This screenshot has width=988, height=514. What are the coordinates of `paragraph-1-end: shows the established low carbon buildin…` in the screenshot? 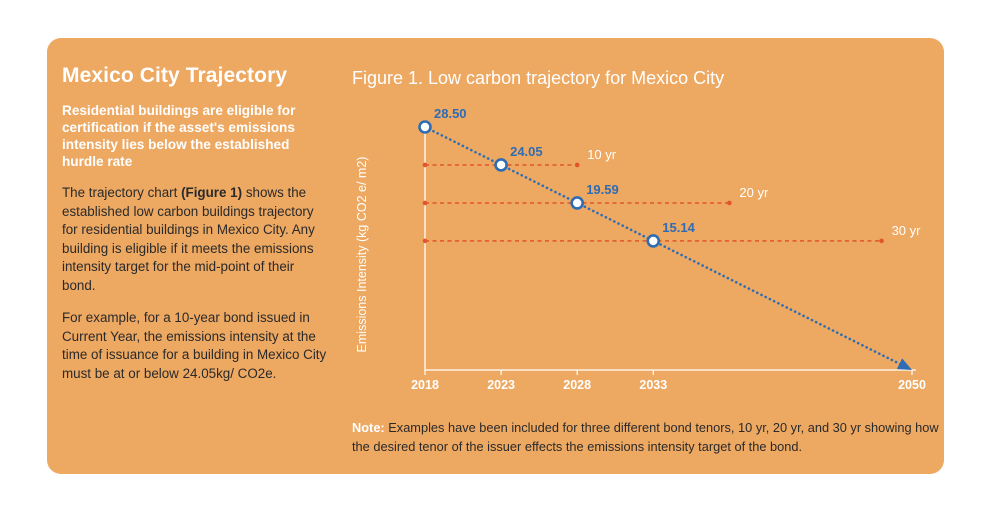 It's located at (188, 239).